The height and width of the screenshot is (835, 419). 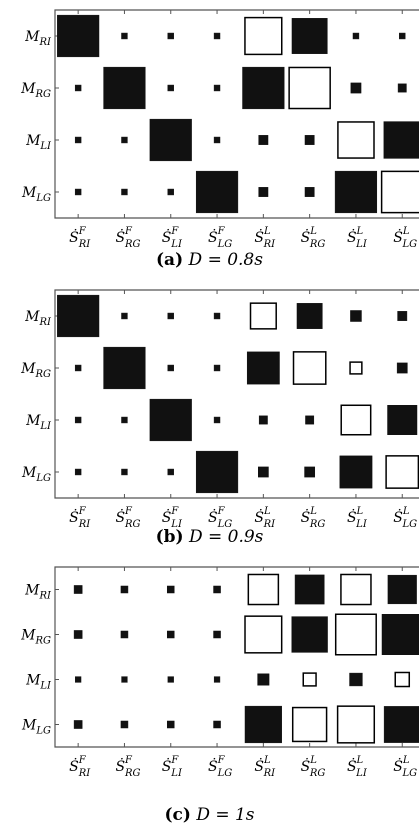 What do you see at coordinates (226, 537) in the screenshot?
I see `caption-text: D = 0.9s` at bounding box center [226, 537].